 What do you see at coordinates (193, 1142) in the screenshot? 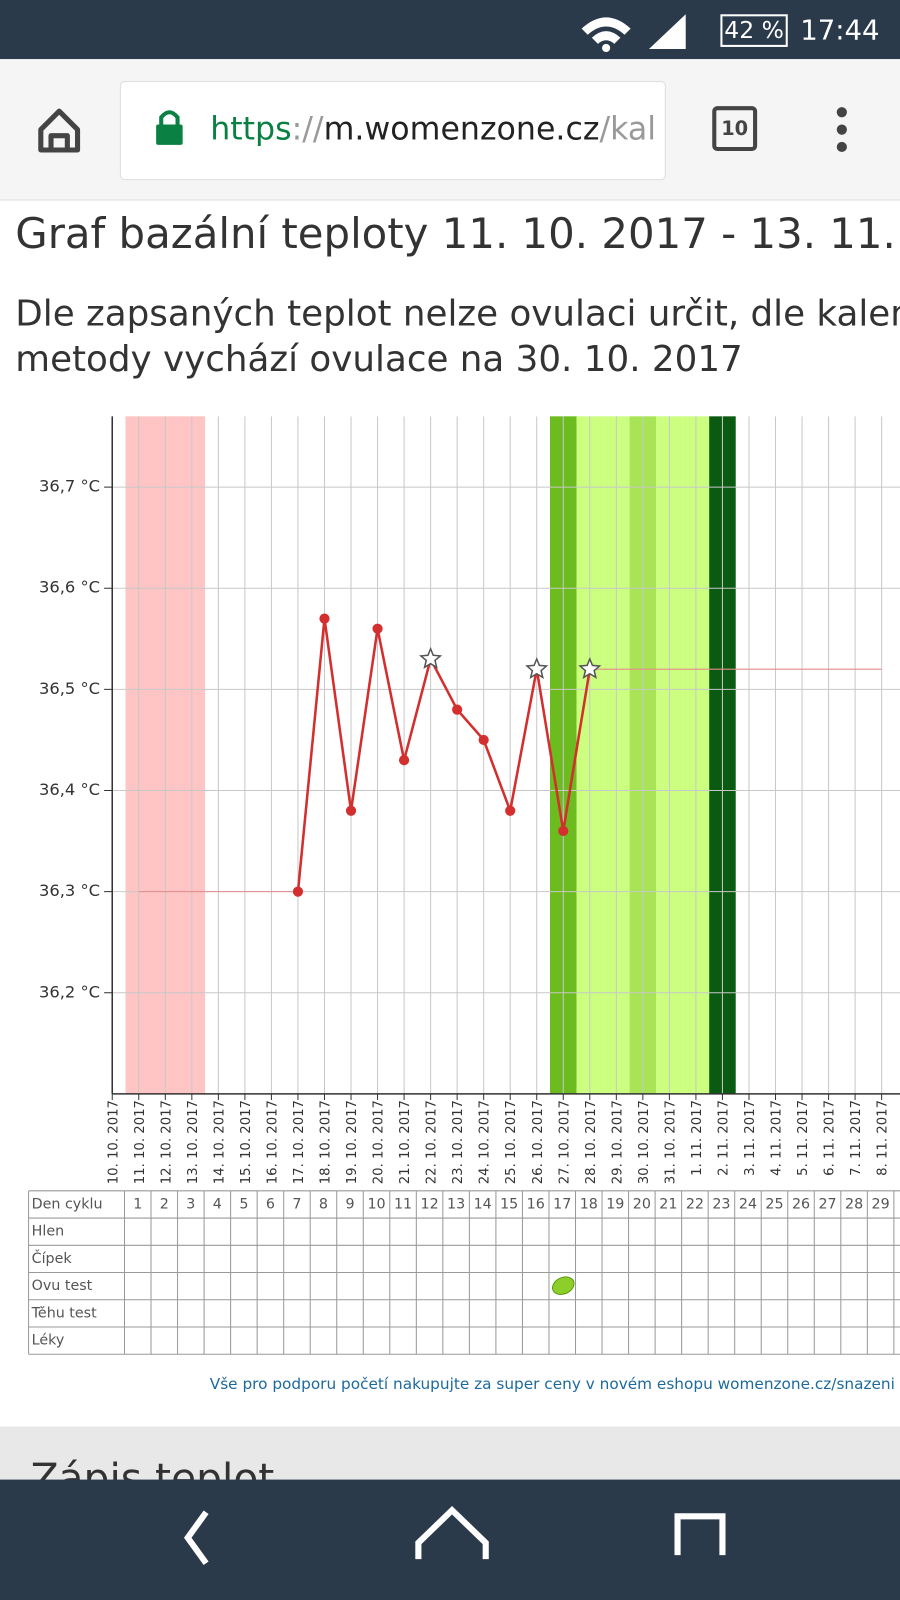
I see `x-tick-label: 13. 10. 2017` at bounding box center [193, 1142].